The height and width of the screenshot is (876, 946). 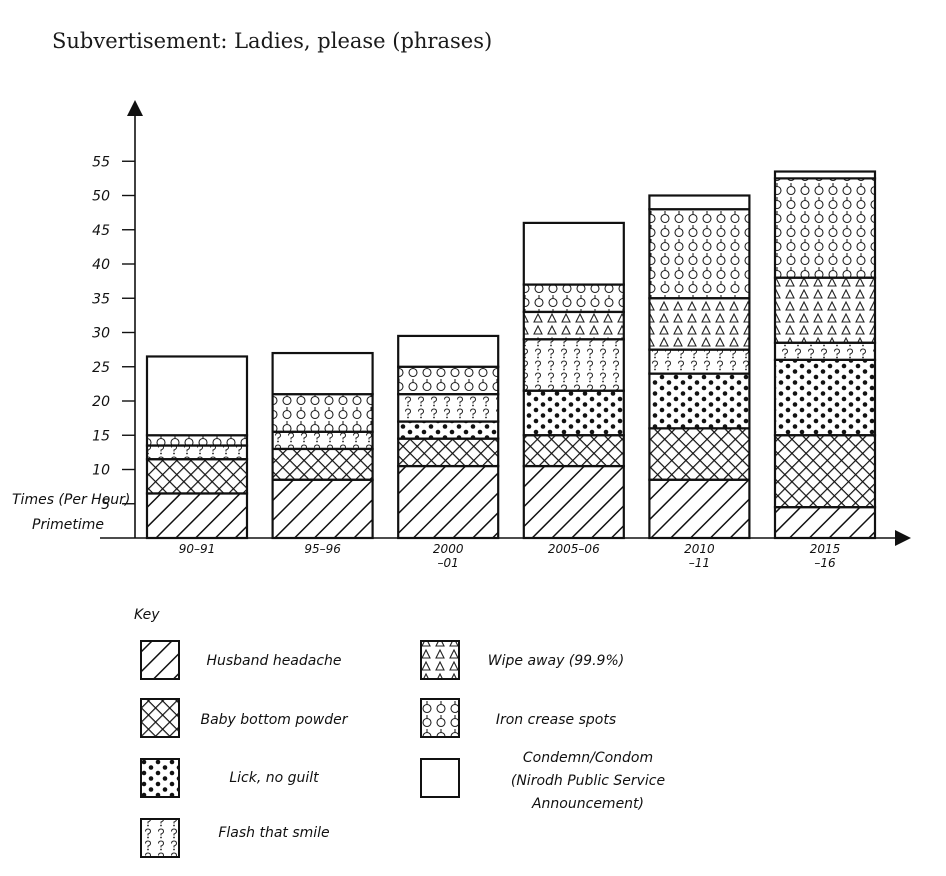 I want to click on y-tick-label: 40, so click(x=101, y=265).